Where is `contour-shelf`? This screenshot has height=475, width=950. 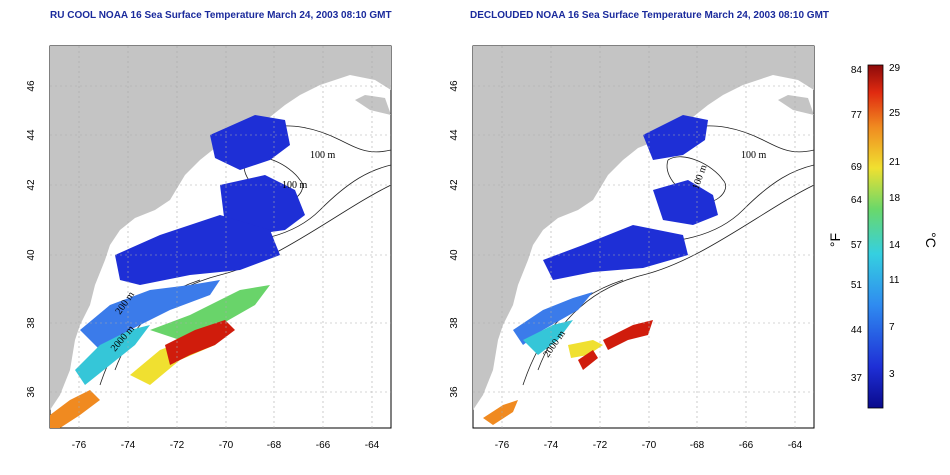
contour-shelf is located at coordinates (573, 332).